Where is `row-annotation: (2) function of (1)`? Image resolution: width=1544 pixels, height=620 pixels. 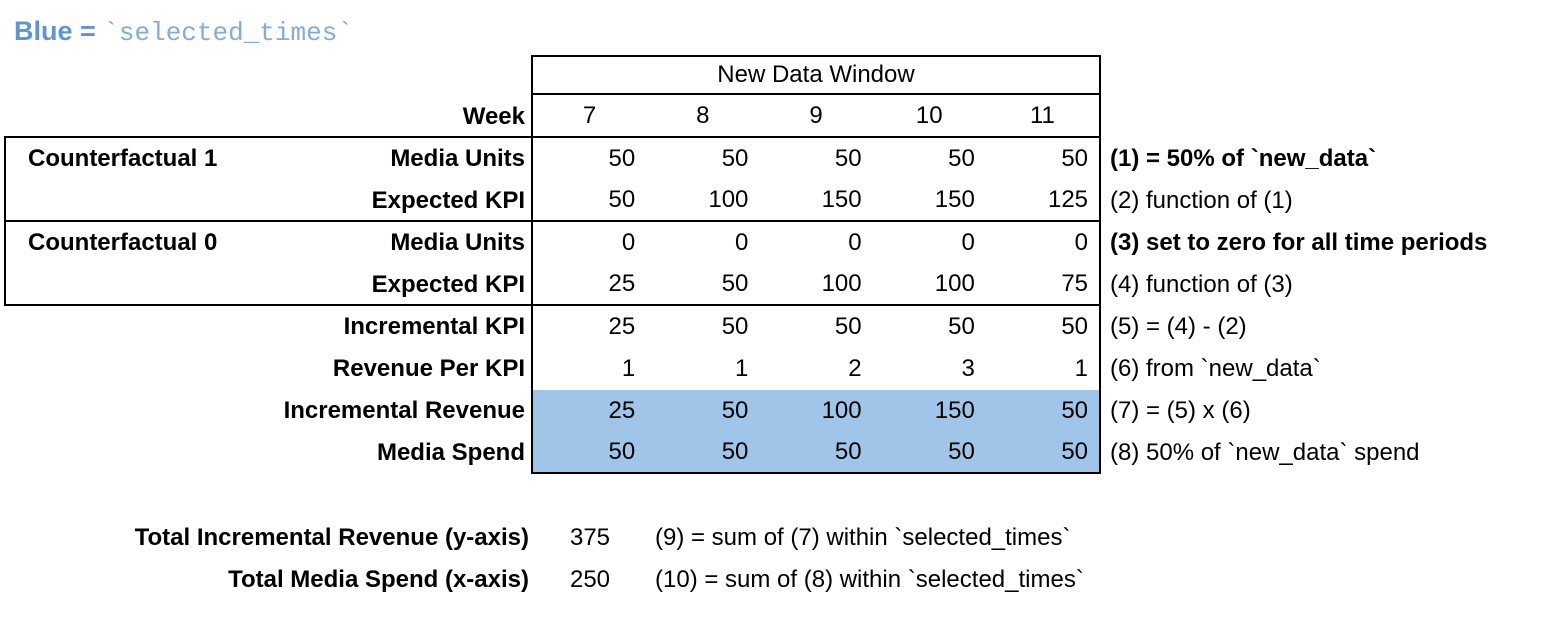
row-annotation: (2) function of (1) is located at coordinates (1201, 200).